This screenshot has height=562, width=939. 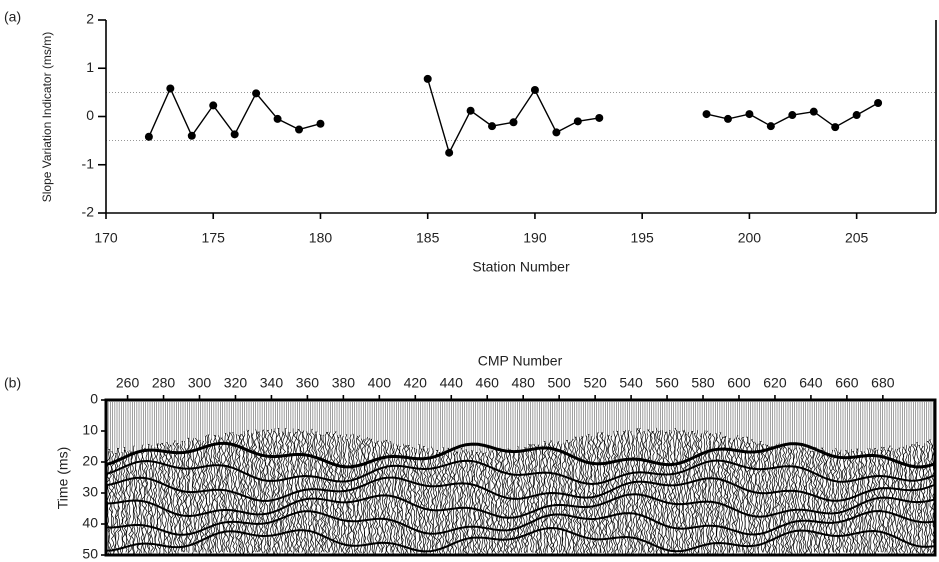 I want to click on y-tick-label: 30, so click(x=90, y=492).